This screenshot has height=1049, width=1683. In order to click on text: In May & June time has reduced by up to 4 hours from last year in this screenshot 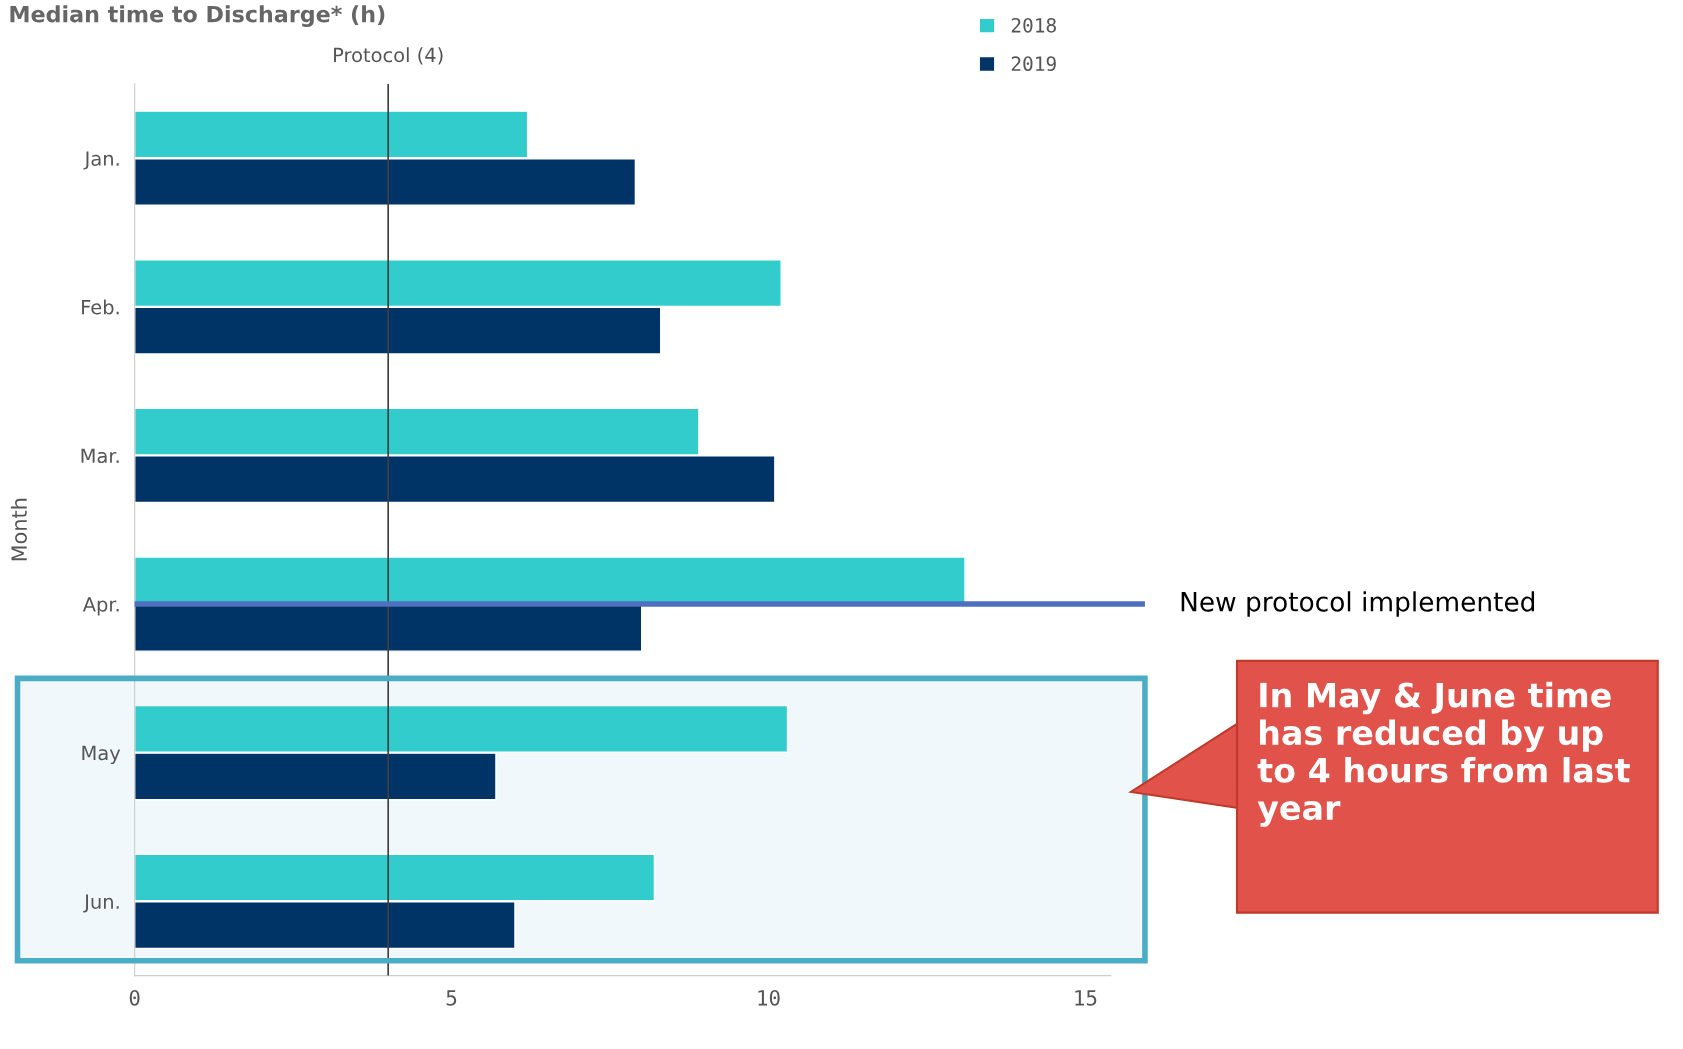, I will do `click(1443, 754)`.